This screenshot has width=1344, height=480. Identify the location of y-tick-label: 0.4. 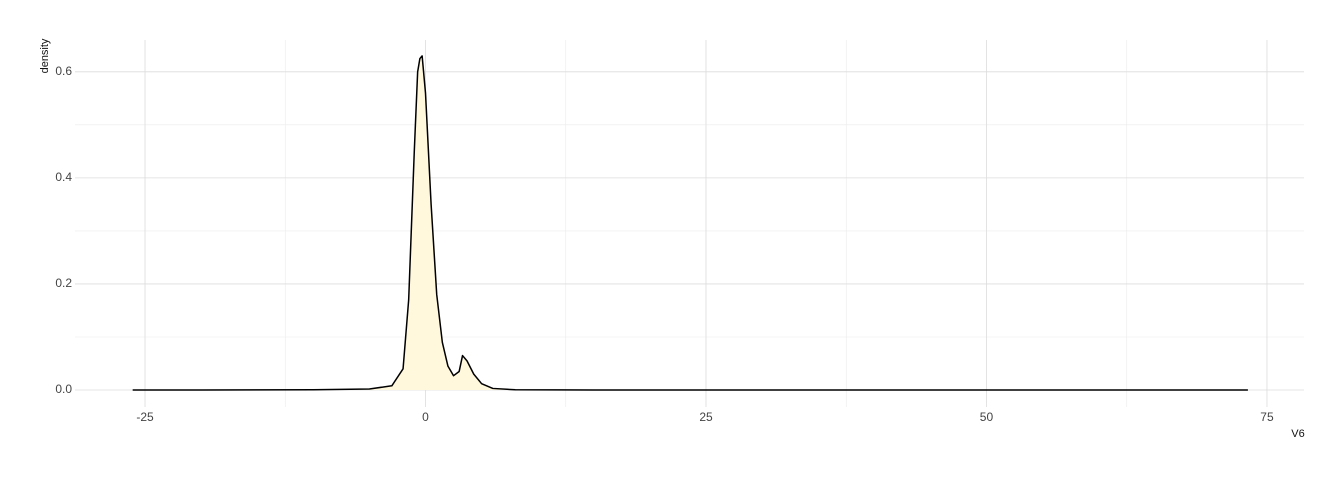
(63, 177).